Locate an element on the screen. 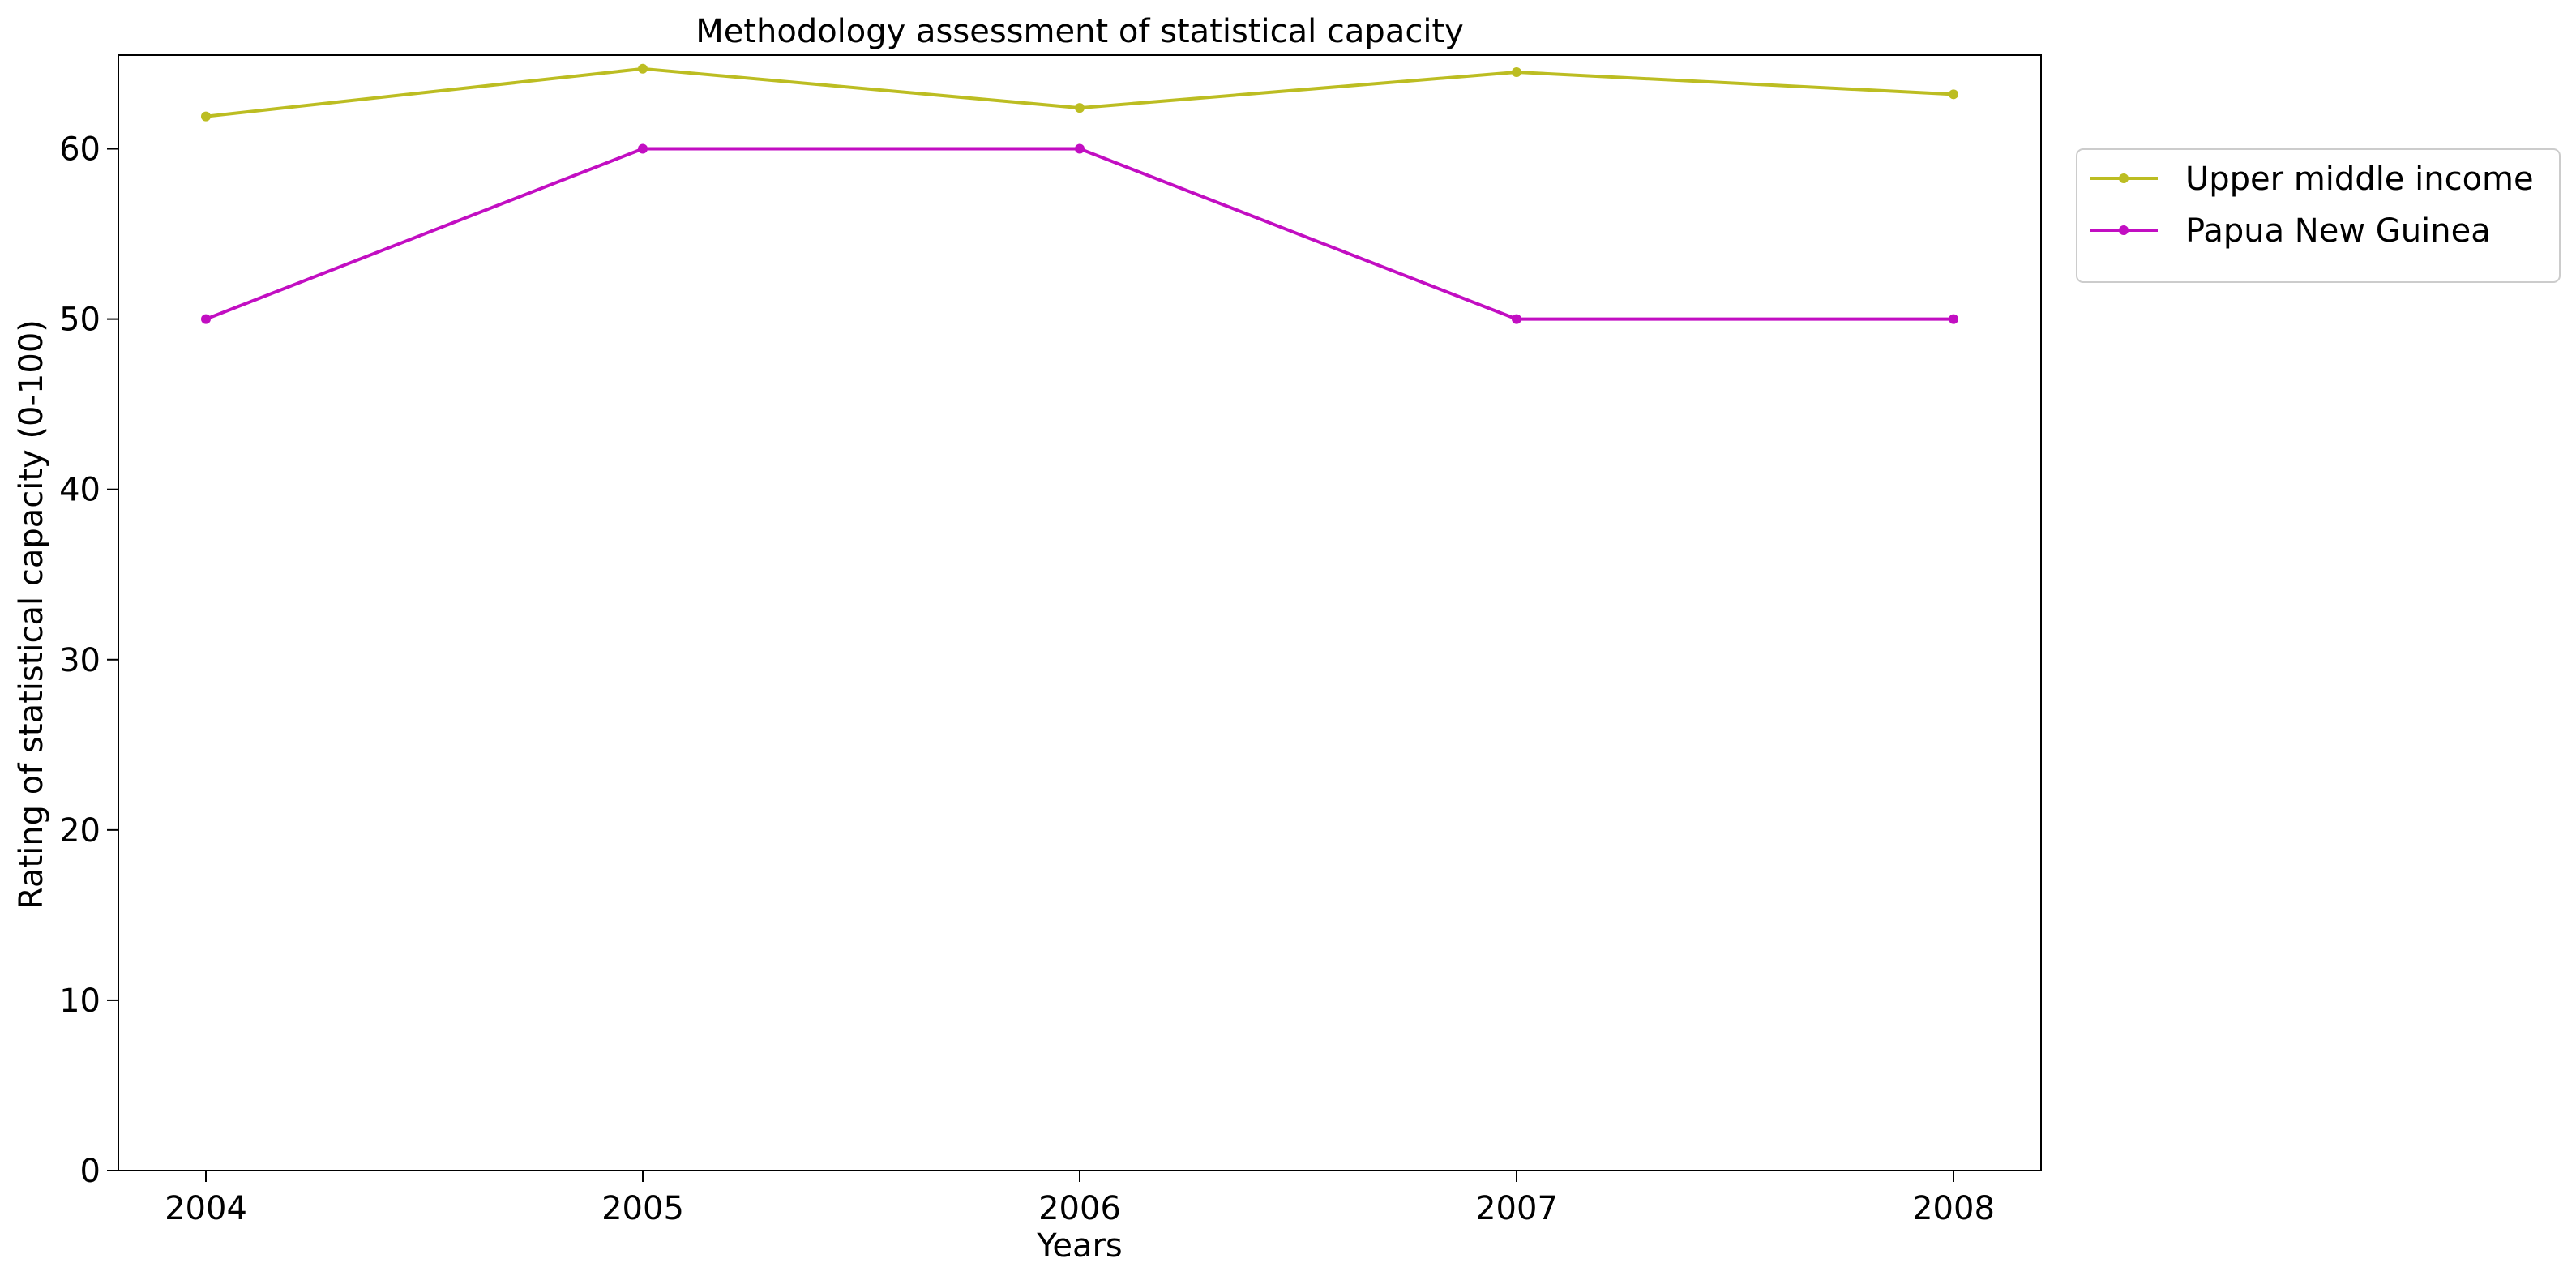 Image resolution: width=2576 pixels, height=1280 pixels. y-tick-label: 0 is located at coordinates (90, 1171).